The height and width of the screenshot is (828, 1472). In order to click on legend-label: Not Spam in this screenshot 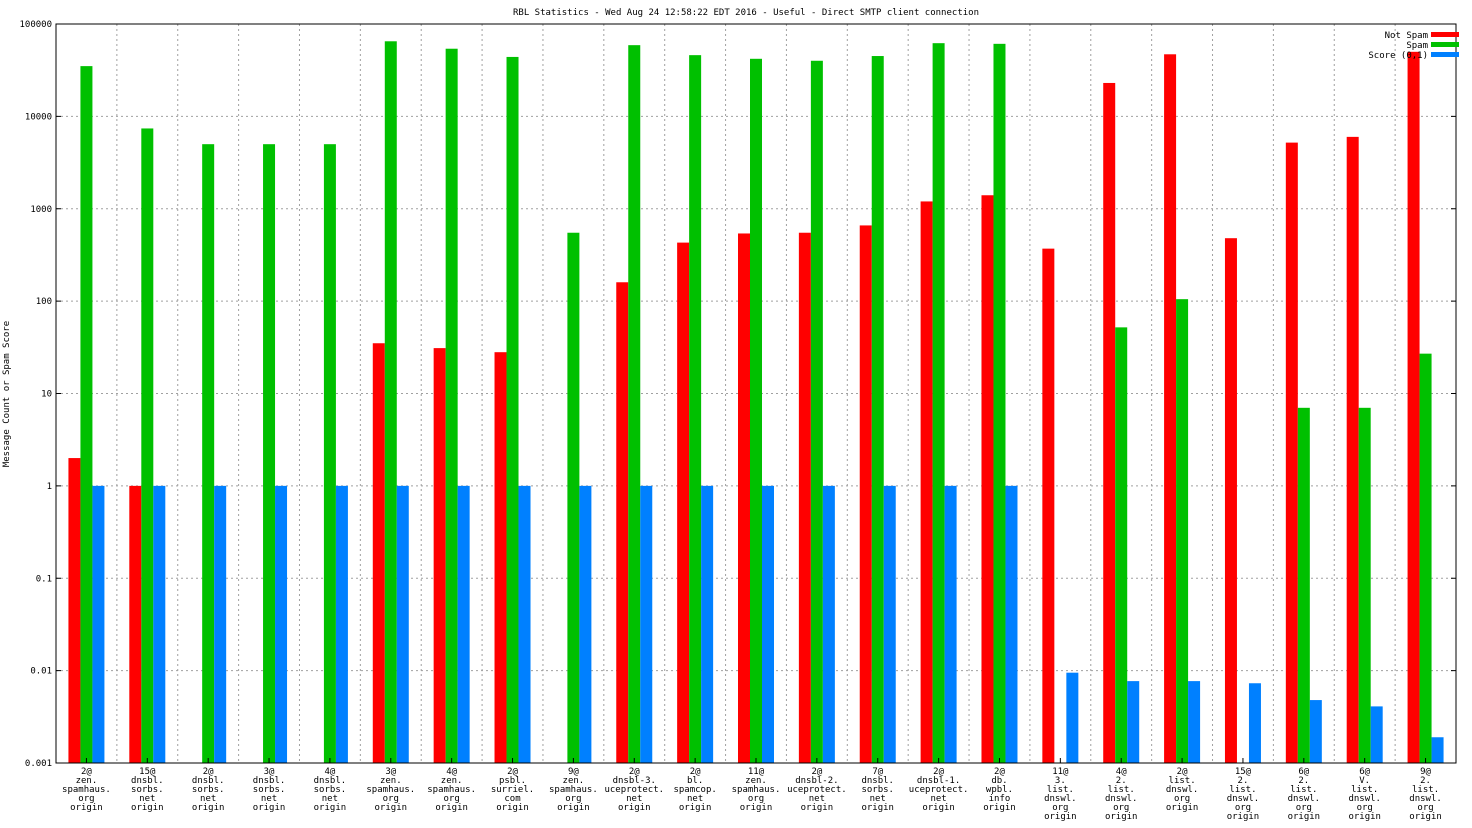, I will do `click(1406, 36)`.